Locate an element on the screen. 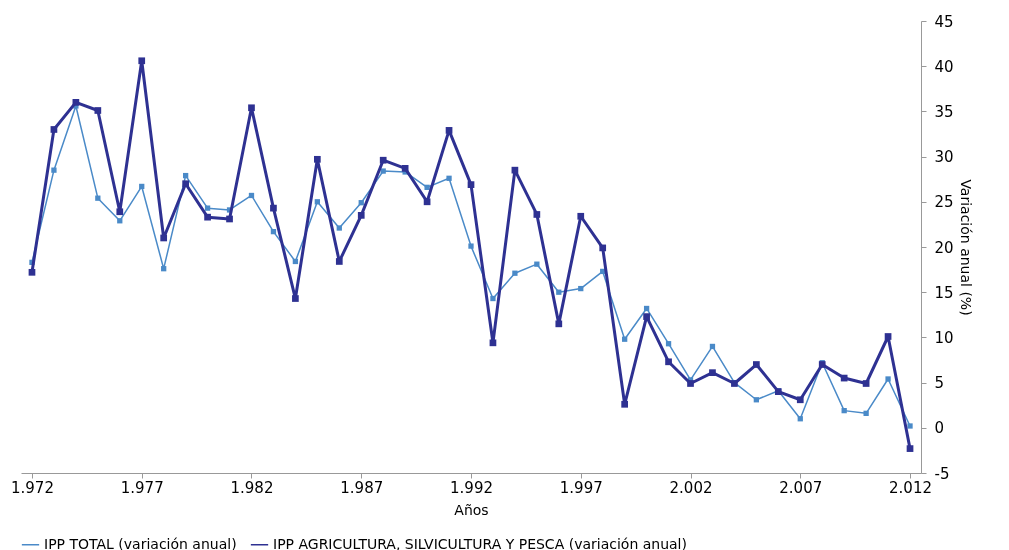 Image resolution: width=1009 pixels, height=550 pixels. x-tick-label: 1.987 is located at coordinates (362, 487).